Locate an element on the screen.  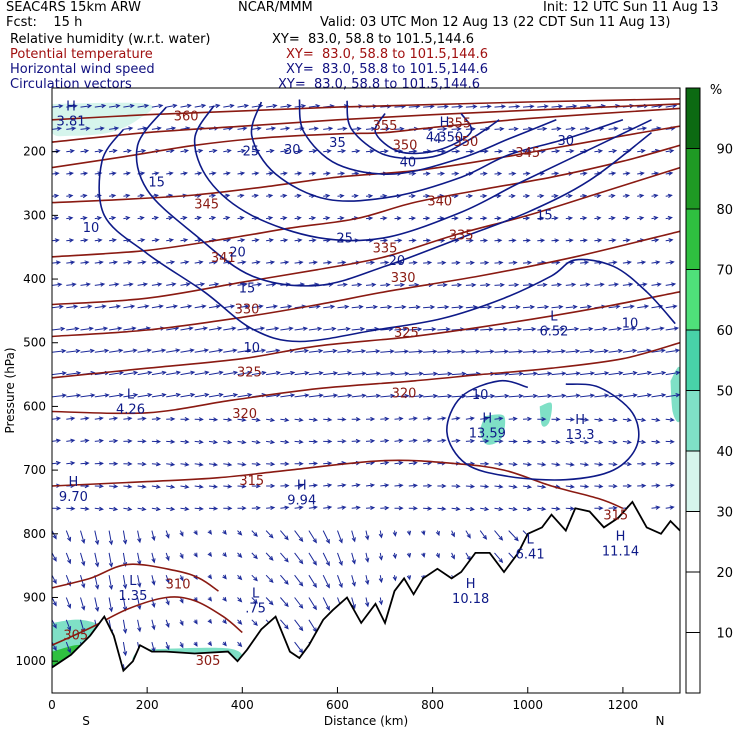
extremum-value: 9.94 is located at coordinates (301, 500).